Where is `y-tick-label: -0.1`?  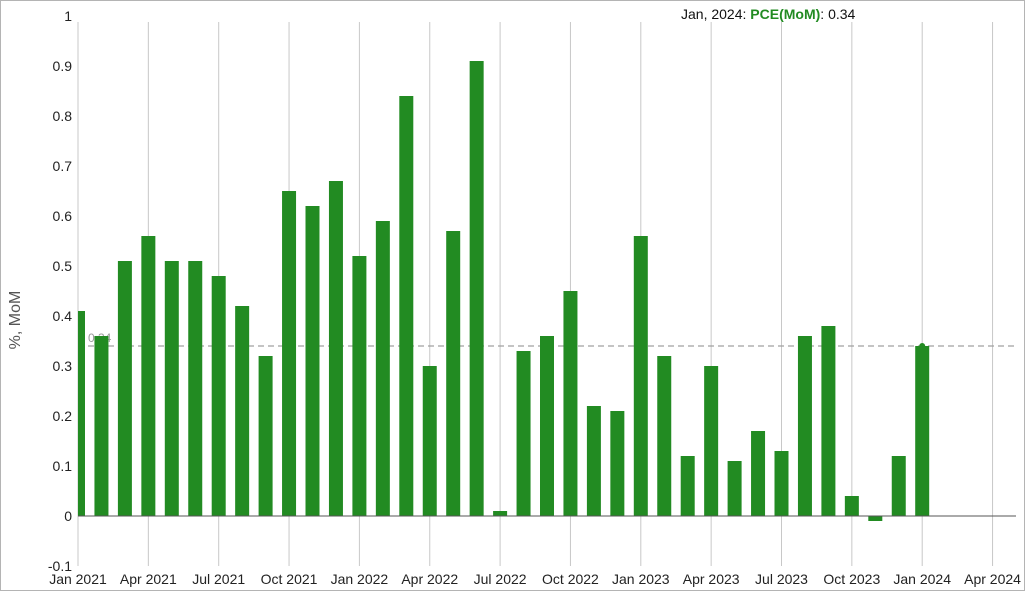
y-tick-label: -0.1 is located at coordinates (60, 566).